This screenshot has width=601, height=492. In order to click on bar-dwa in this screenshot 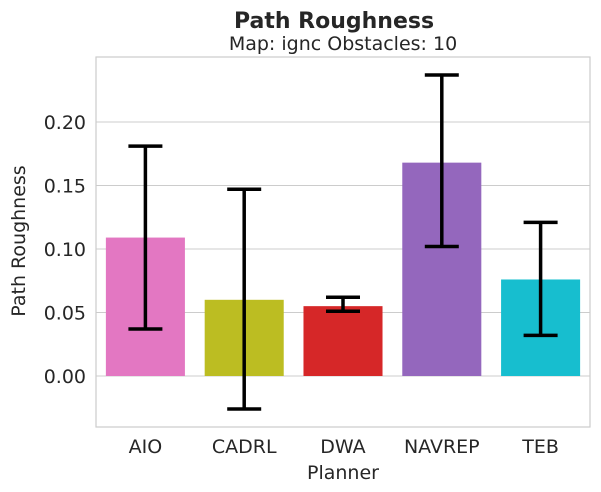, I will do `click(343, 341)`.